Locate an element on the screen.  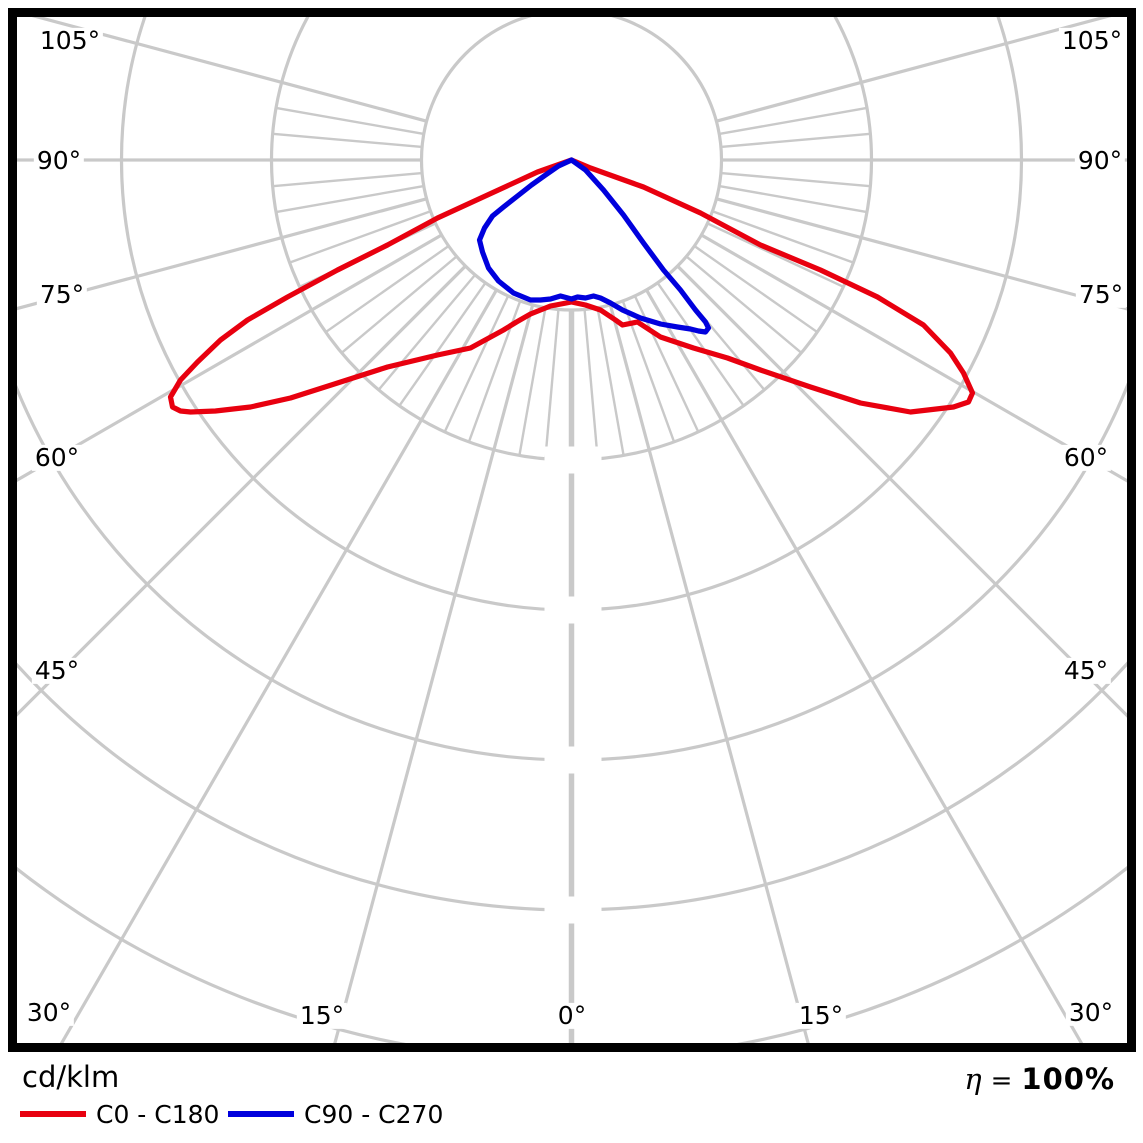
legend: cd/klm C0 - C180 C90 - C270 η = 100% is located at coordinates (571, 1097).